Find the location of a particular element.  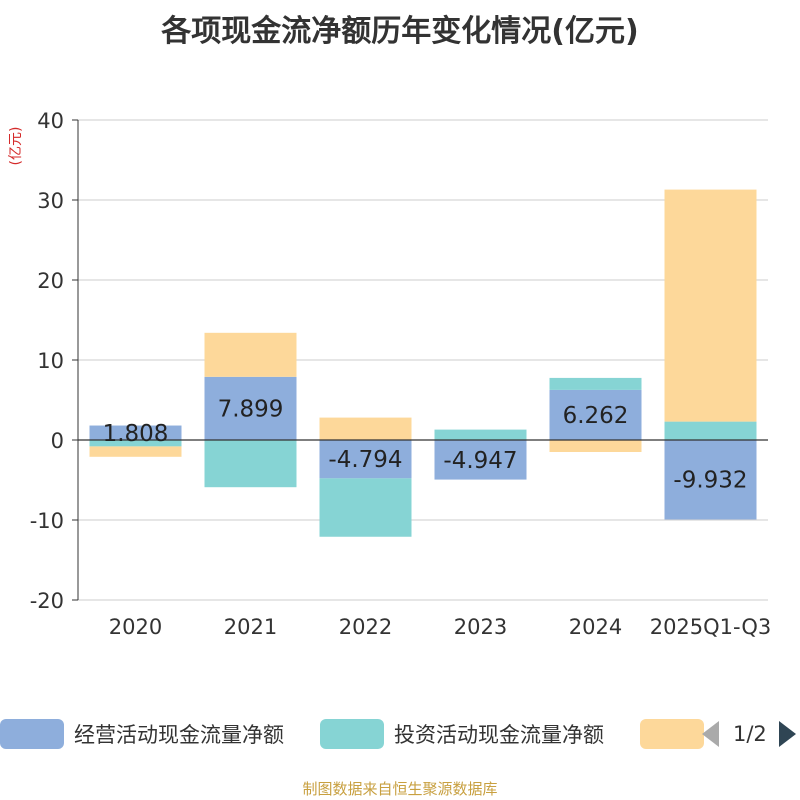

data-label: -9.932 is located at coordinates (710, 481).